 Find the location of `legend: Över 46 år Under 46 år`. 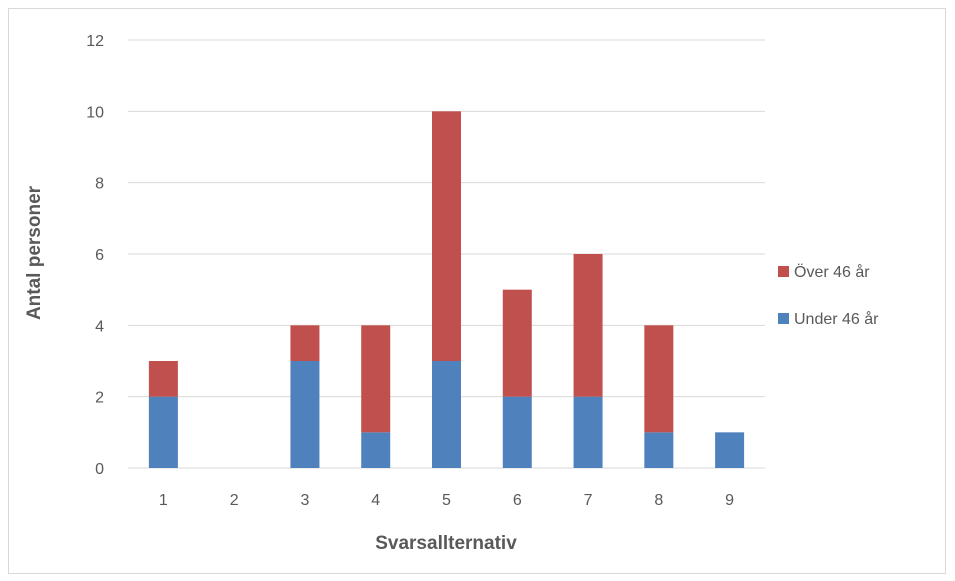

legend: Över 46 år Under 46 år is located at coordinates (828, 295).